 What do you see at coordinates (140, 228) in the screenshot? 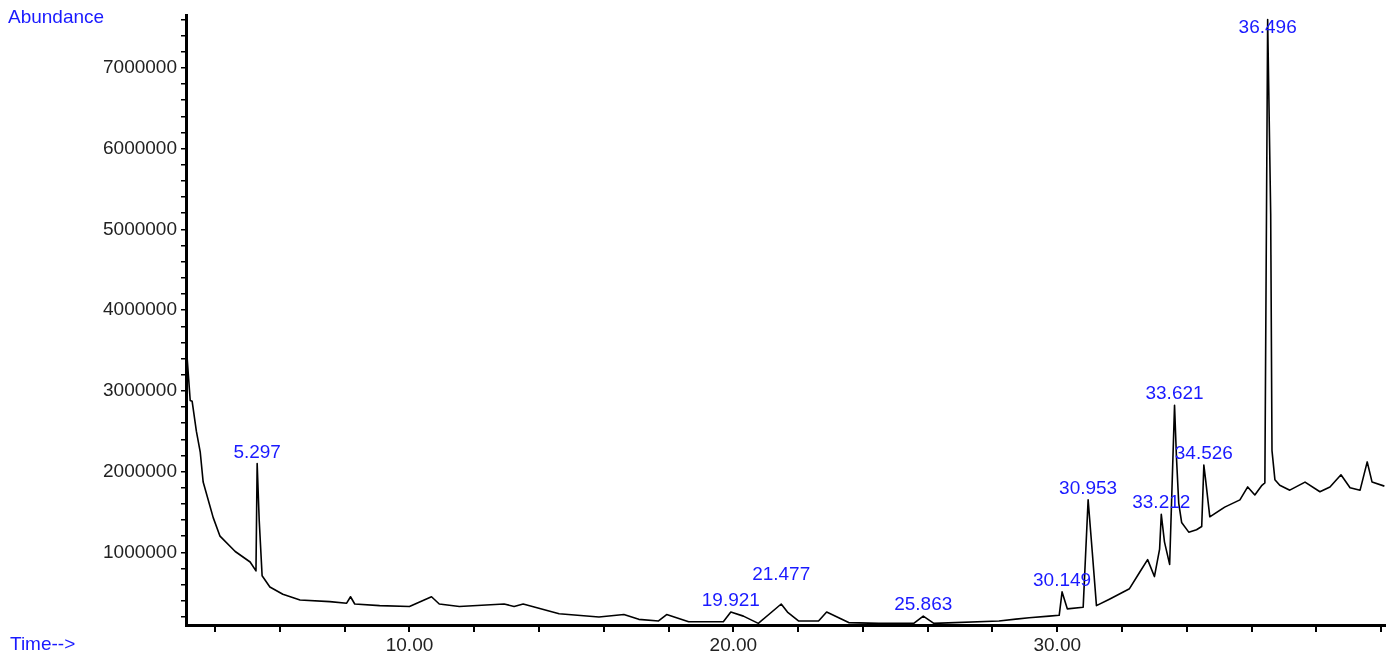
I see `y-tick-label: 5000000` at bounding box center [140, 228].